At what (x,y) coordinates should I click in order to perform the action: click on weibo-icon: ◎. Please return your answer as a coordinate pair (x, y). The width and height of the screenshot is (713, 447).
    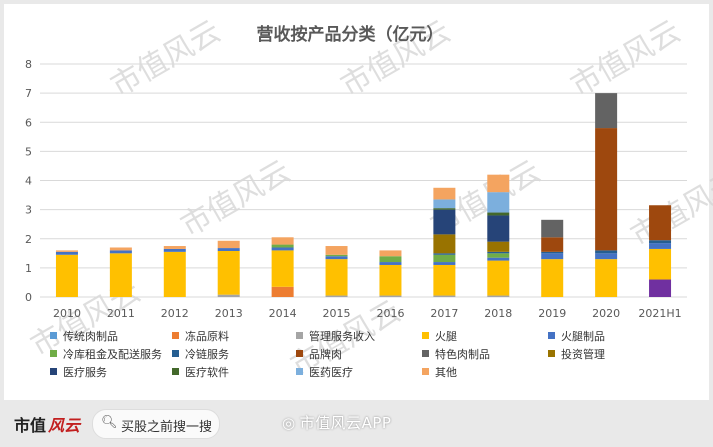
    Looking at the image, I should click on (289, 423).